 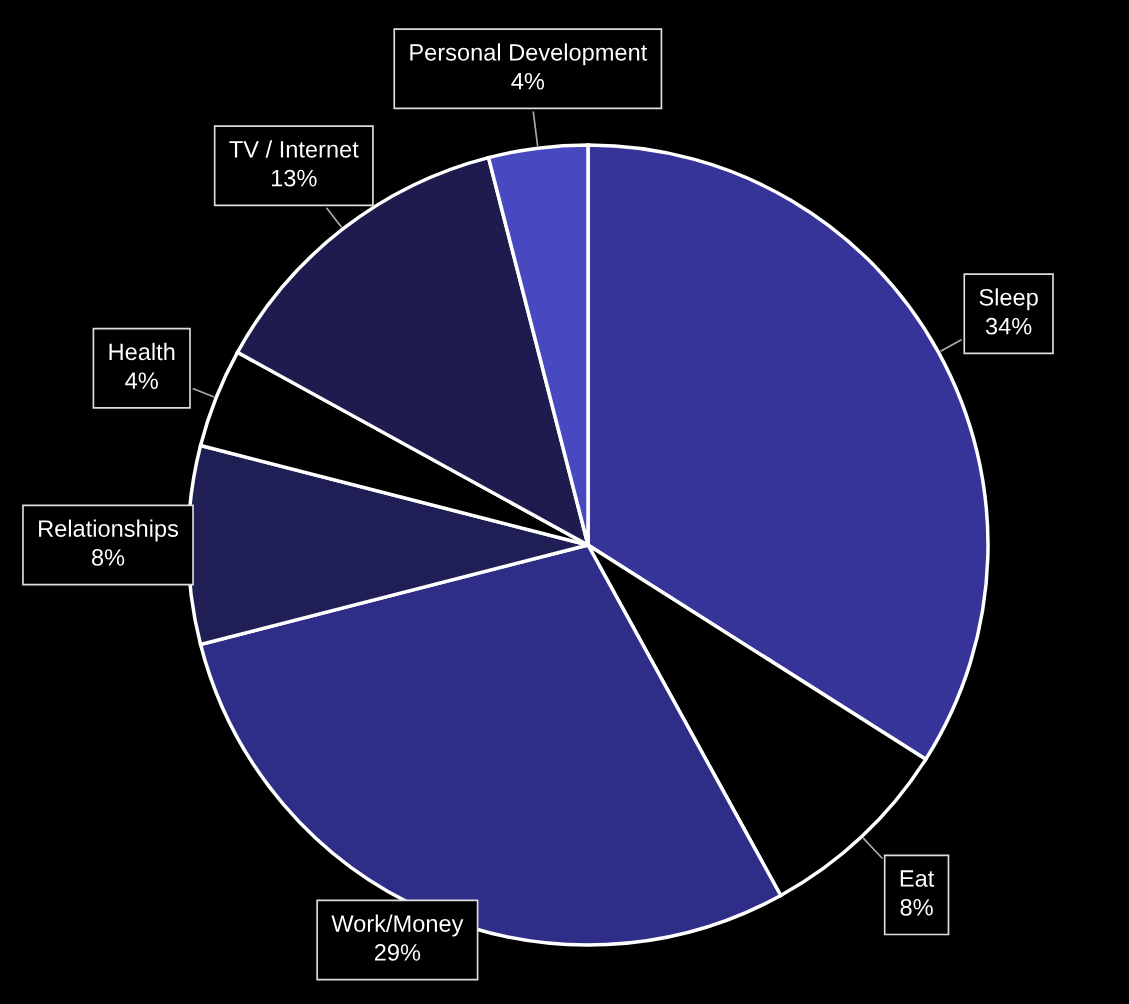 I want to click on slice-label: Sleep, so click(x=1008, y=299).